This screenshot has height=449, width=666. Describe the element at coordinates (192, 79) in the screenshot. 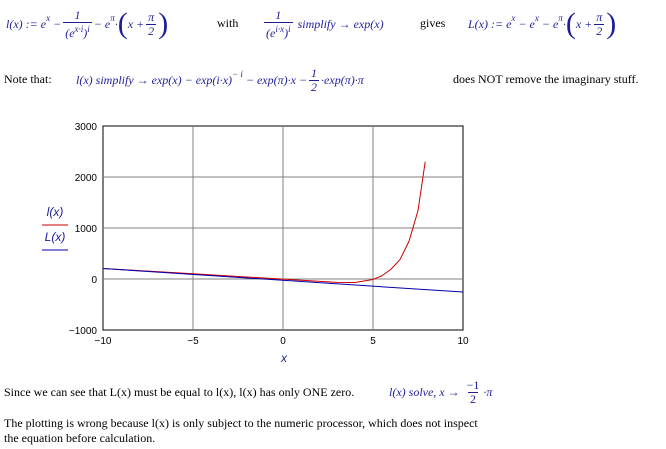

I see `expr-part: exp(x) − exp(i·x)` at that location.